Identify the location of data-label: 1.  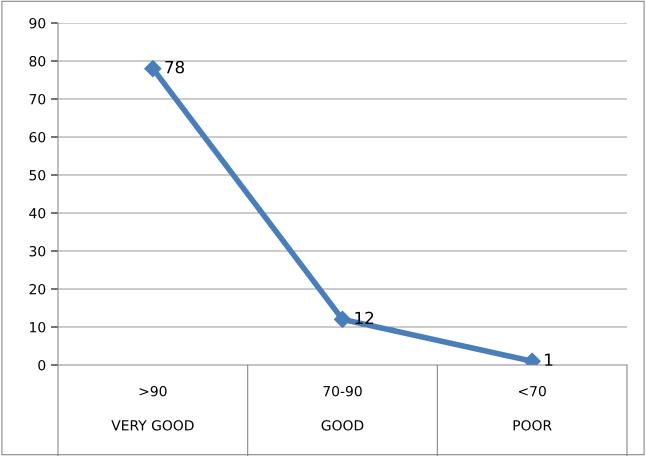
(548, 360).